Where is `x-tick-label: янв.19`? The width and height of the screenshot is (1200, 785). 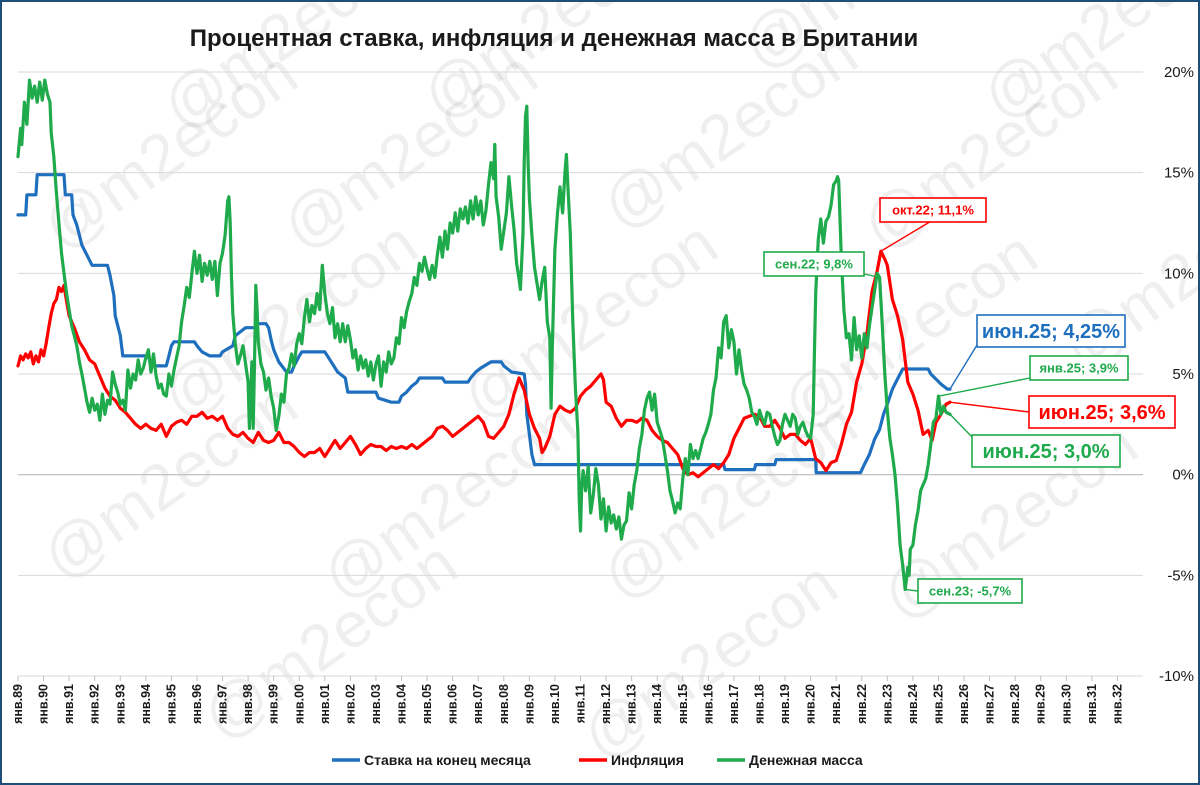 x-tick-label: янв.19 is located at coordinates (785, 704).